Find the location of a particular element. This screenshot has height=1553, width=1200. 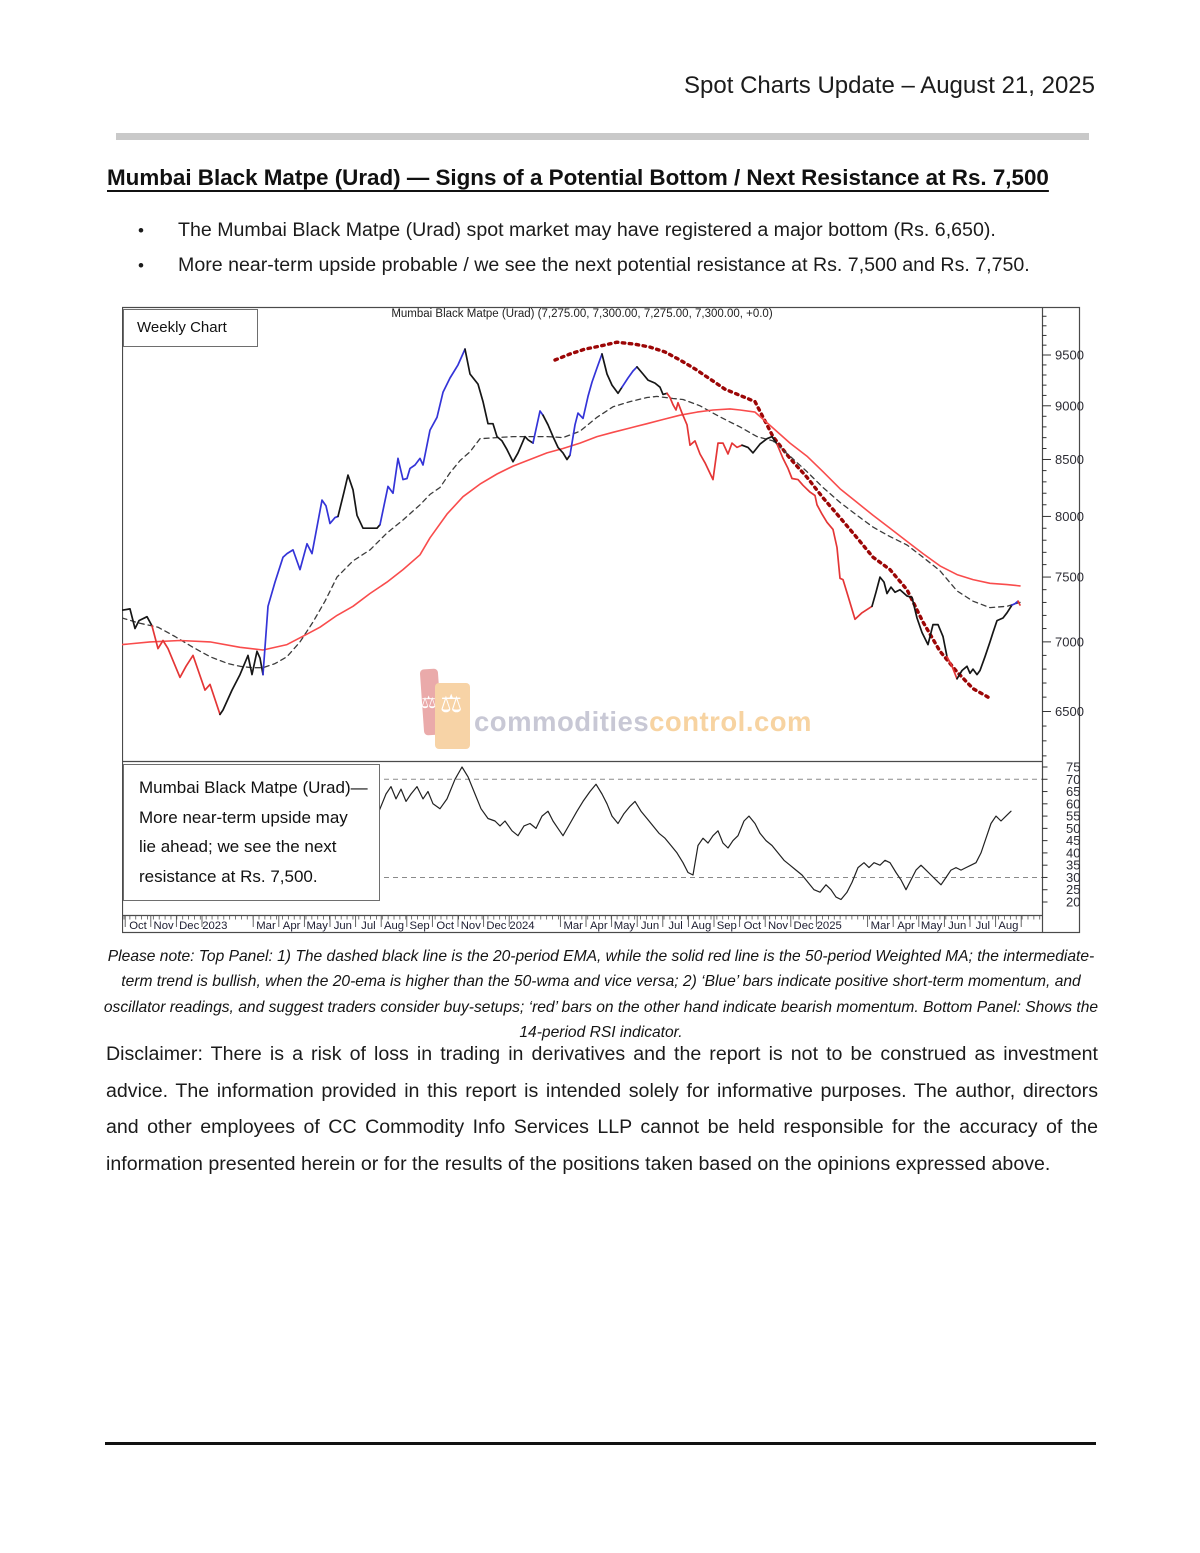

price-tick-label: 7000 is located at coordinates (1069, 641).